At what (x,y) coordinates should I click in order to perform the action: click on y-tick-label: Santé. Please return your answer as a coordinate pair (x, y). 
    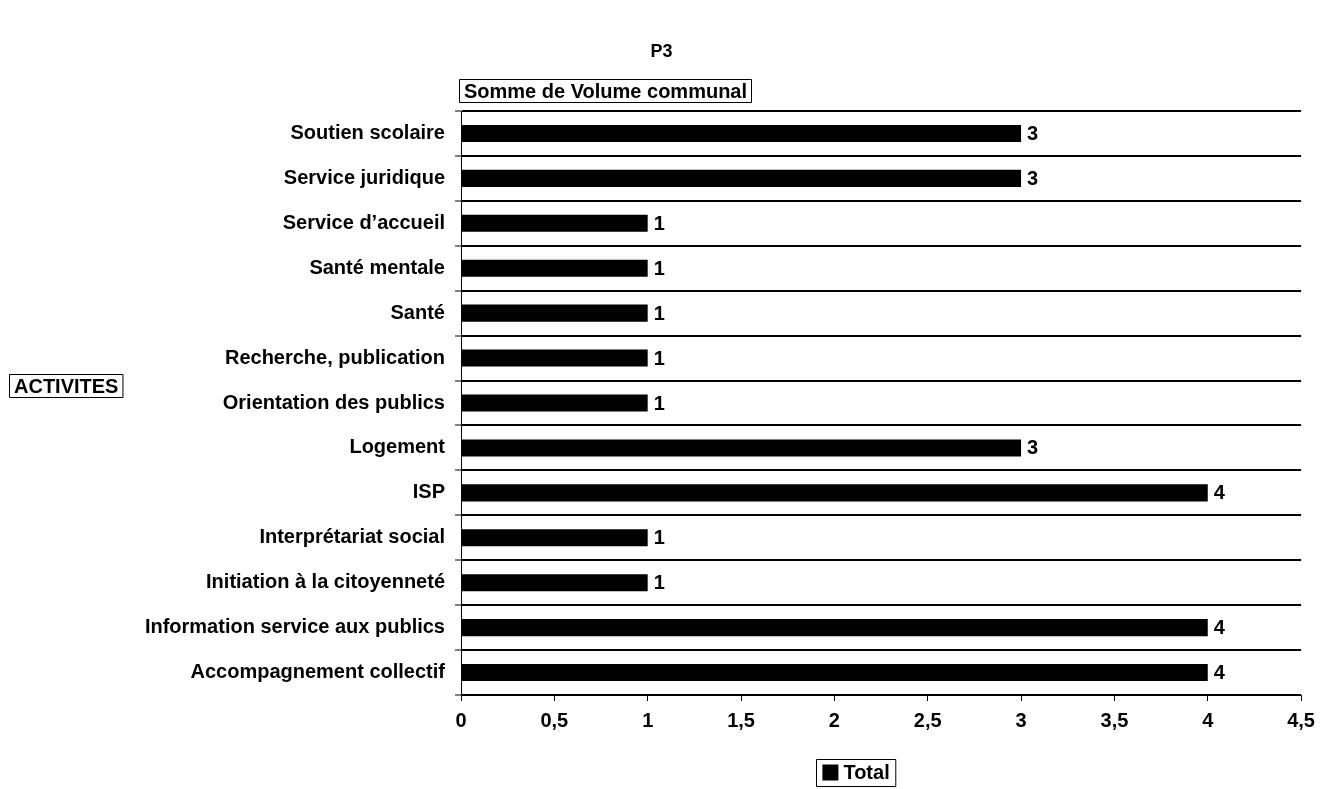
    Looking at the image, I should click on (417, 311).